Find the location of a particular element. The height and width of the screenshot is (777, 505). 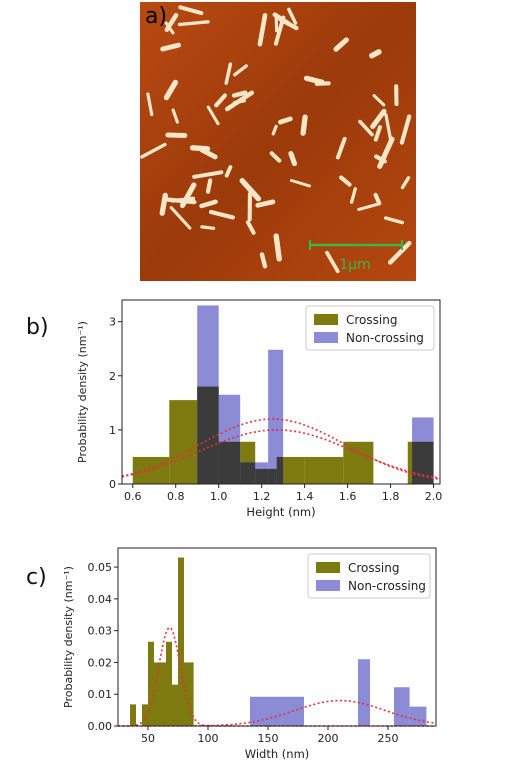

x-tick-label: 1.4 is located at coordinates (305, 496).